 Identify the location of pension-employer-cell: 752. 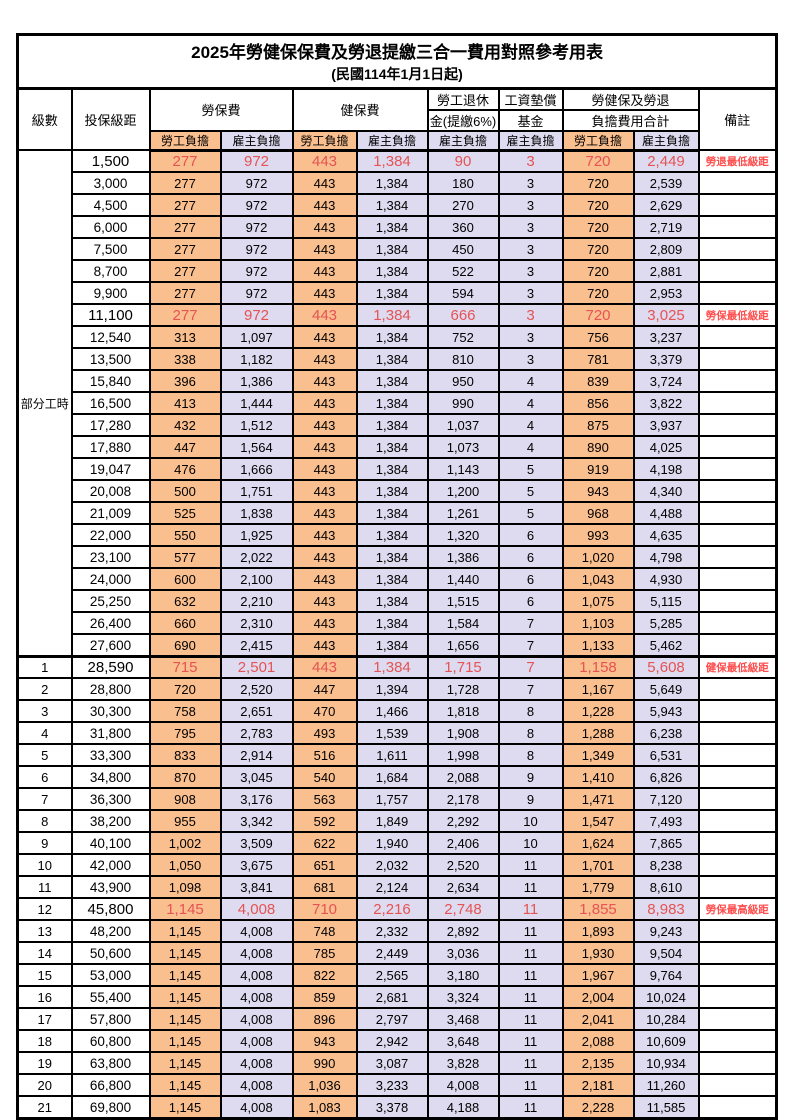
(463, 337).